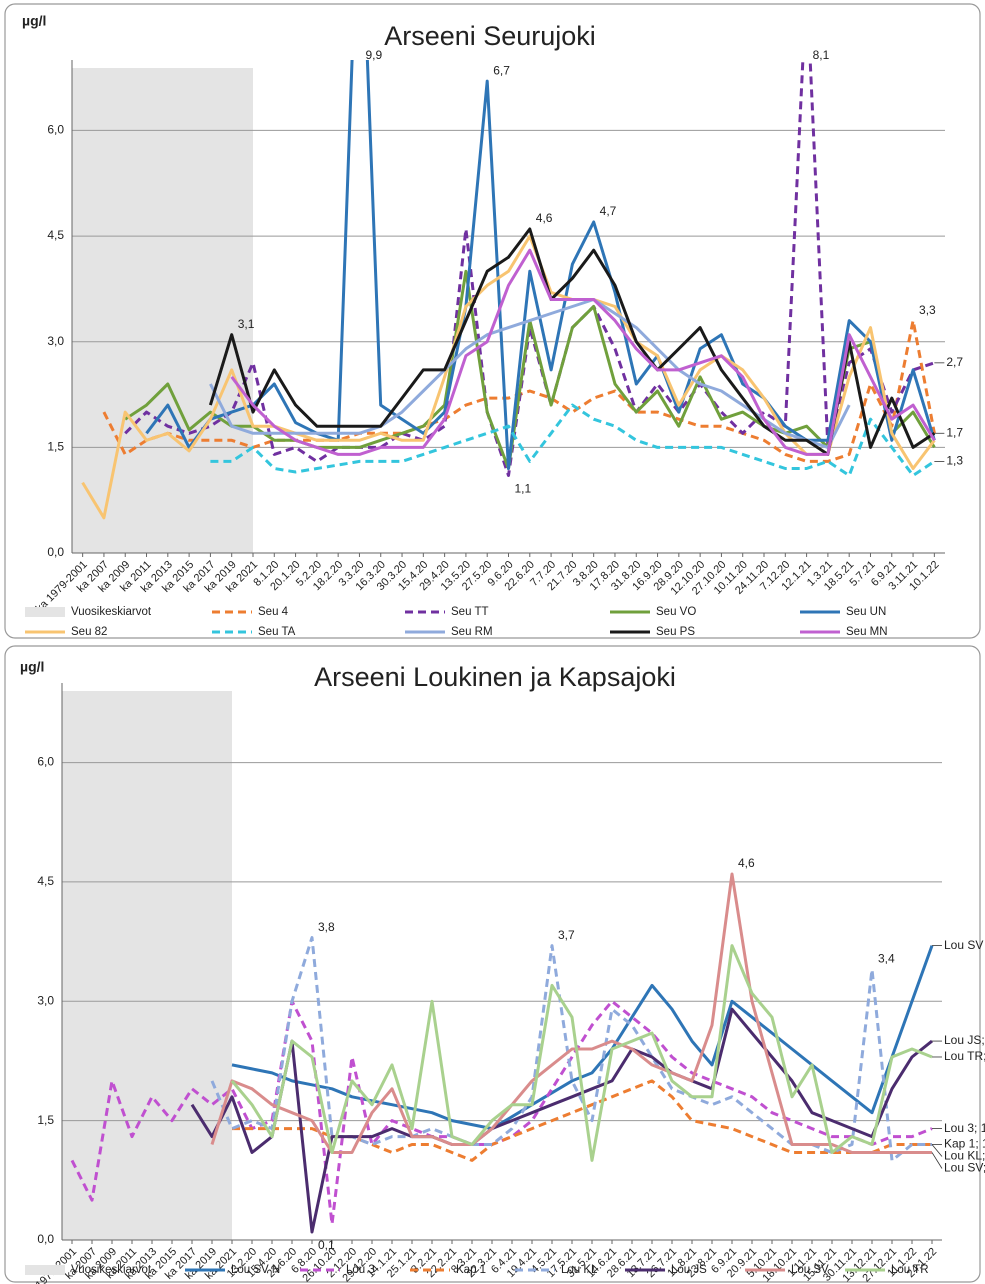 The width and height of the screenshot is (985, 1284). What do you see at coordinates (326, 1245) in the screenshot?
I see `value-label: 0,1` at bounding box center [326, 1245].